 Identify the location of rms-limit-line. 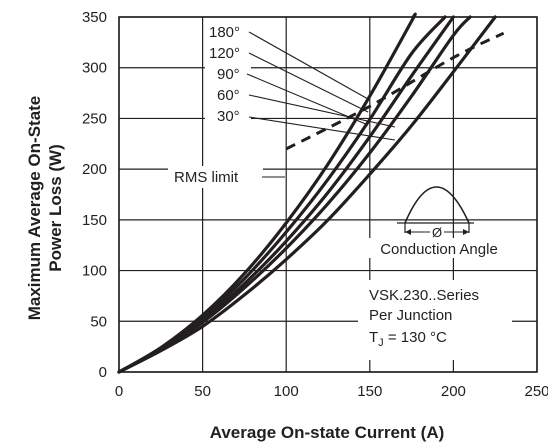
(395, 91).